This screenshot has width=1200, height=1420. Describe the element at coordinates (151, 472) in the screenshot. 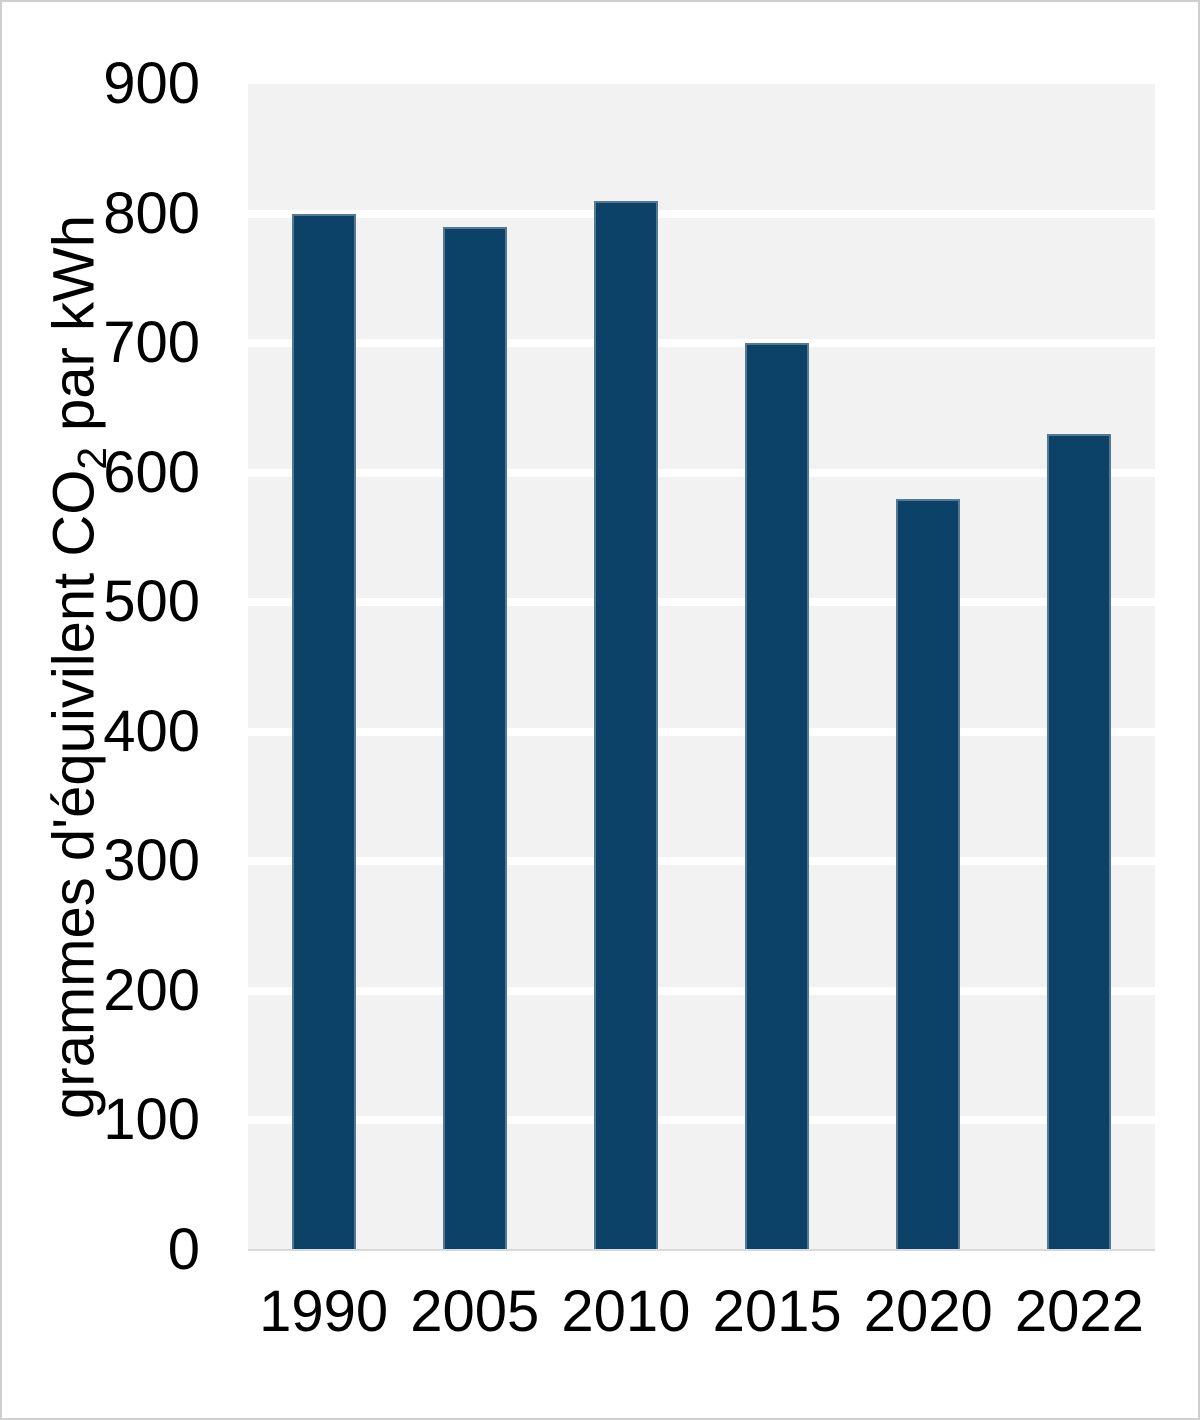

I see `y-tick-label-600: 600` at that location.